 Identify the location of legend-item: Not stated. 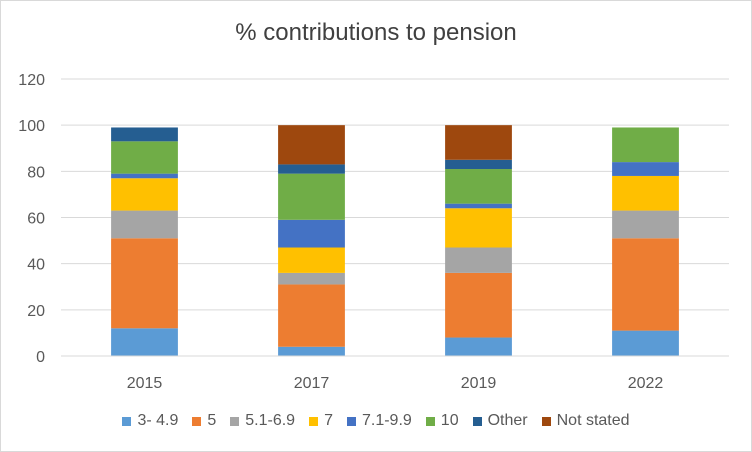
(585, 421).